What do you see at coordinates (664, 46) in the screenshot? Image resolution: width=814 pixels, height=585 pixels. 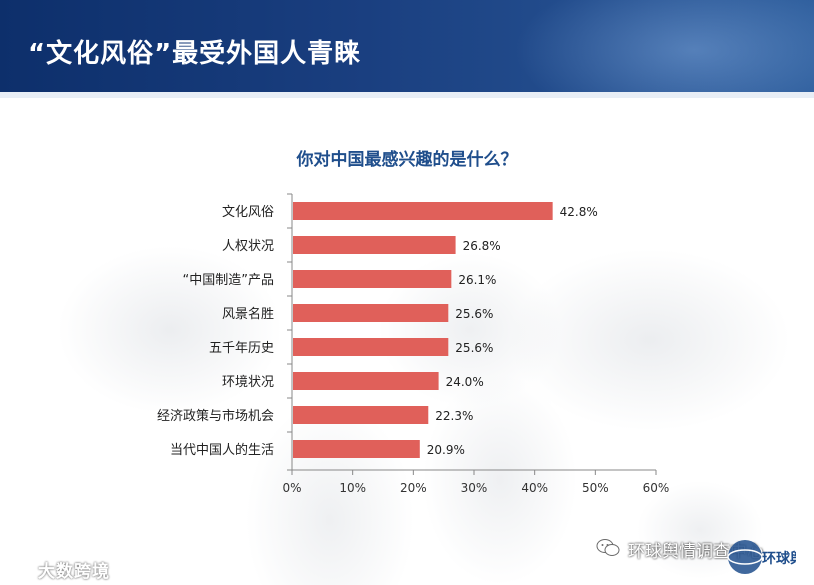 I see `header-glow` at bounding box center [664, 46].